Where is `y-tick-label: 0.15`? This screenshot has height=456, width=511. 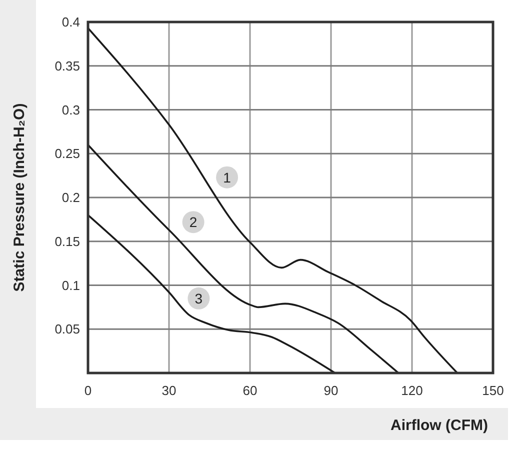
y-tick-label: 0.15 is located at coordinates (67, 241).